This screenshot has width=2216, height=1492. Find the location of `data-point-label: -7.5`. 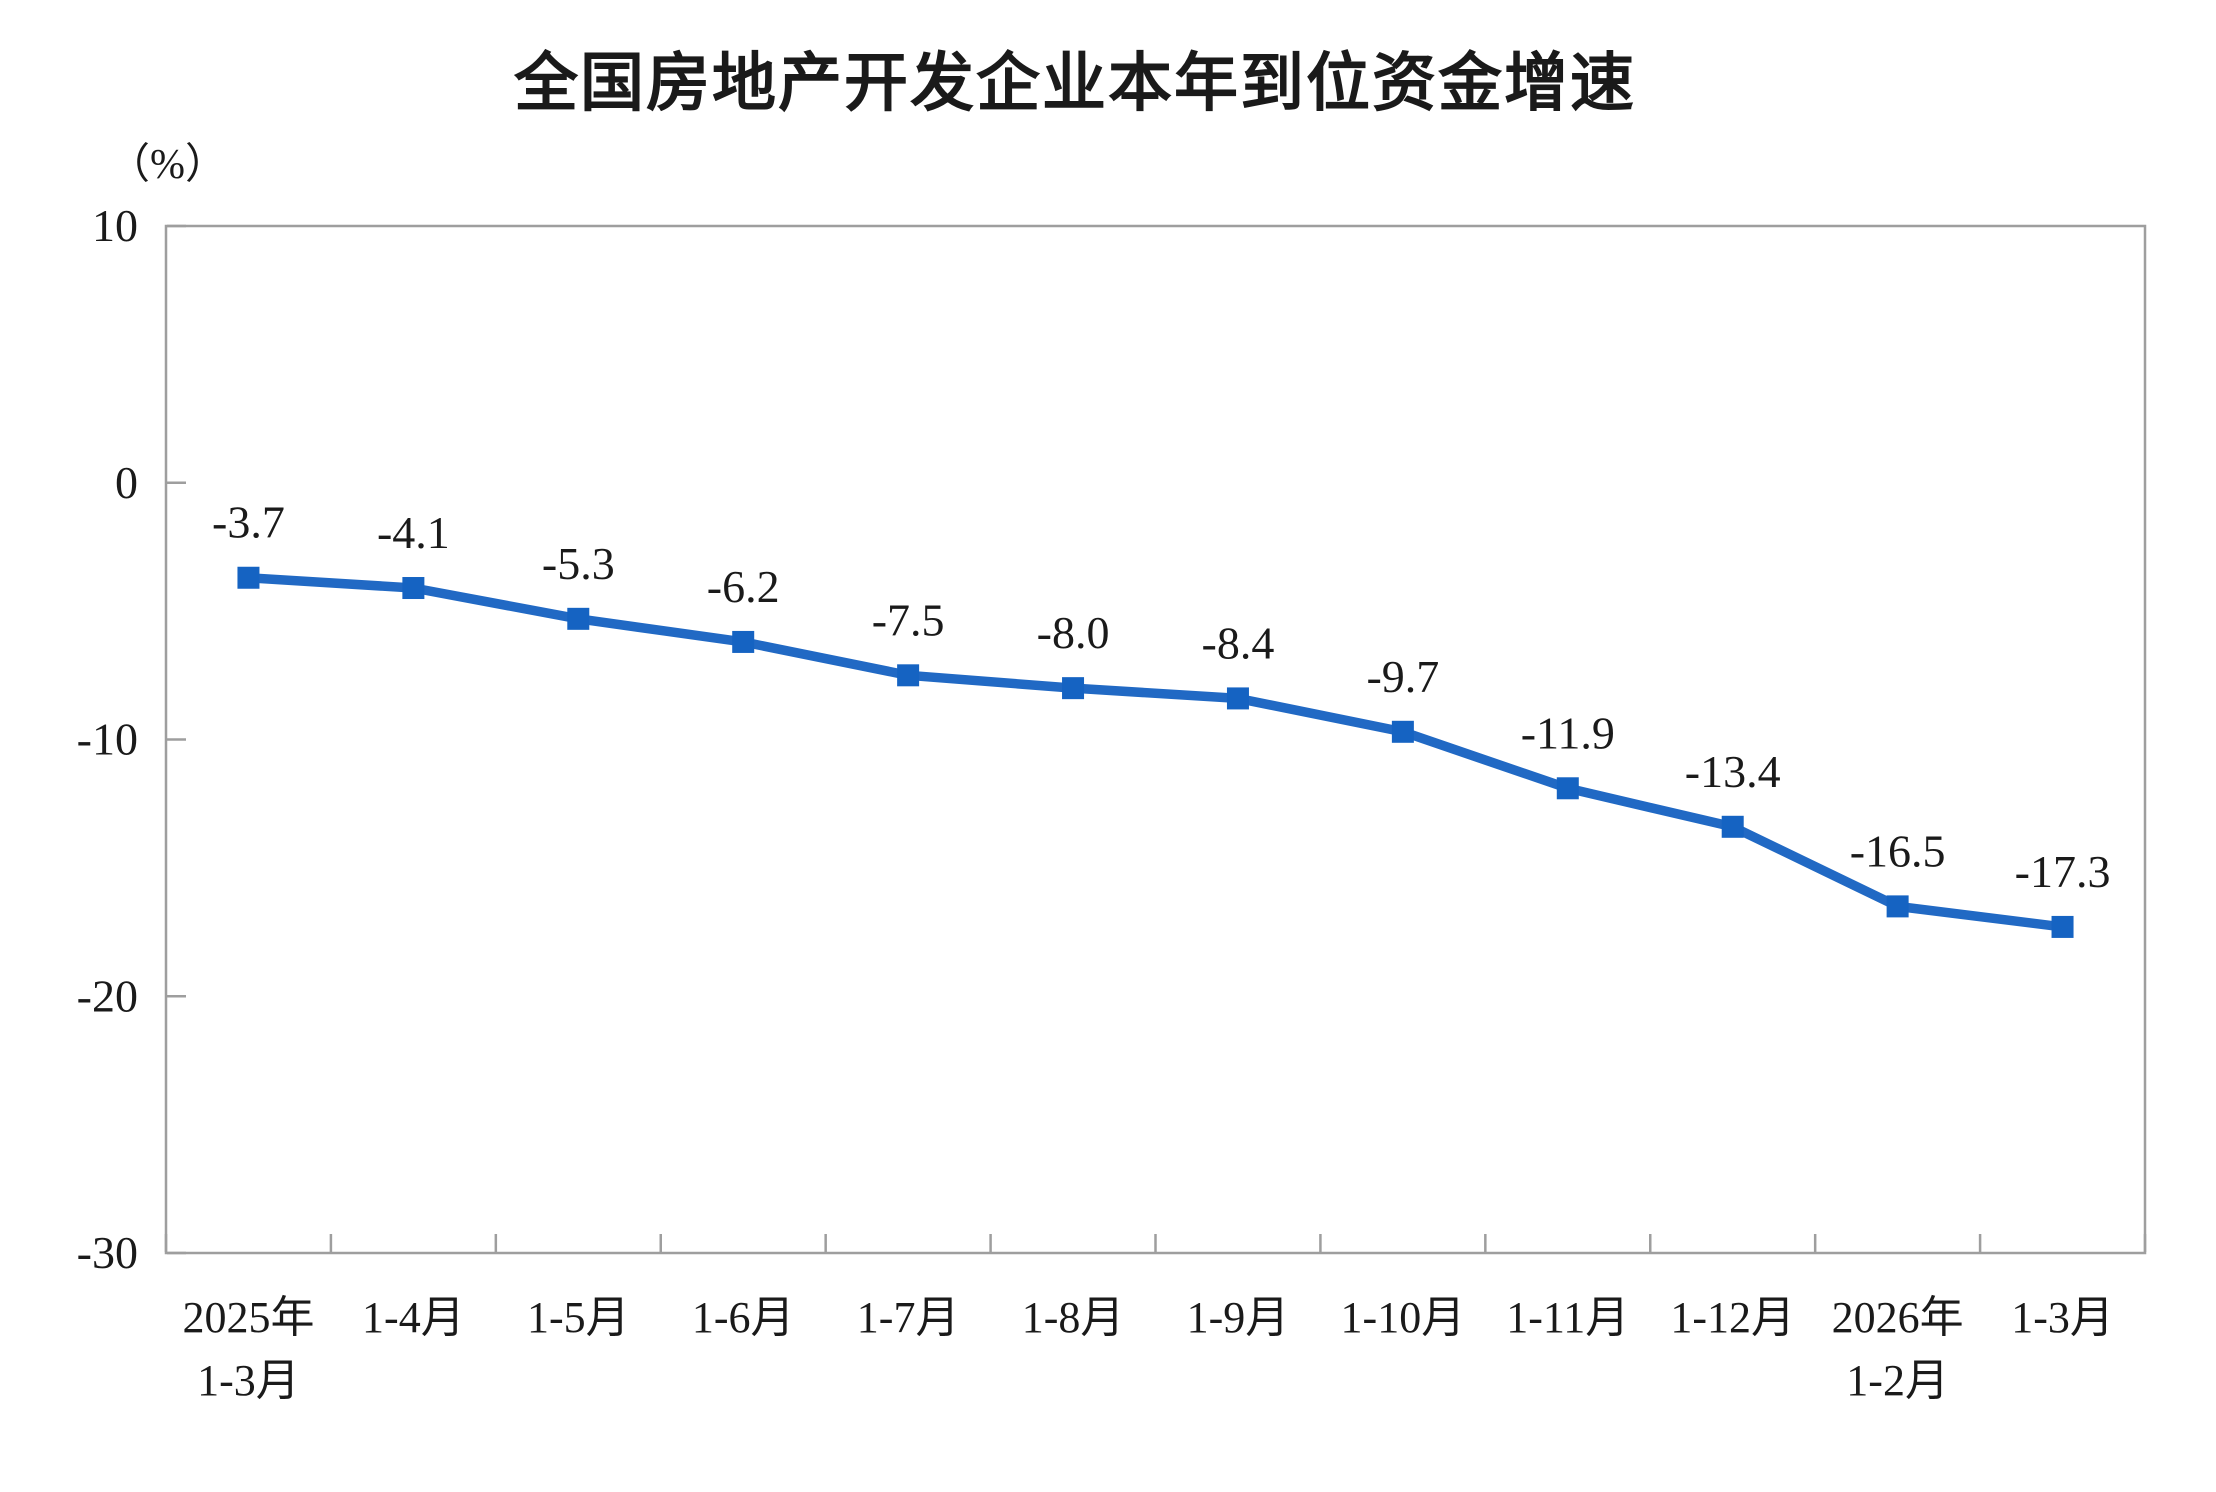

data-point-label: -7.5 is located at coordinates (908, 619).